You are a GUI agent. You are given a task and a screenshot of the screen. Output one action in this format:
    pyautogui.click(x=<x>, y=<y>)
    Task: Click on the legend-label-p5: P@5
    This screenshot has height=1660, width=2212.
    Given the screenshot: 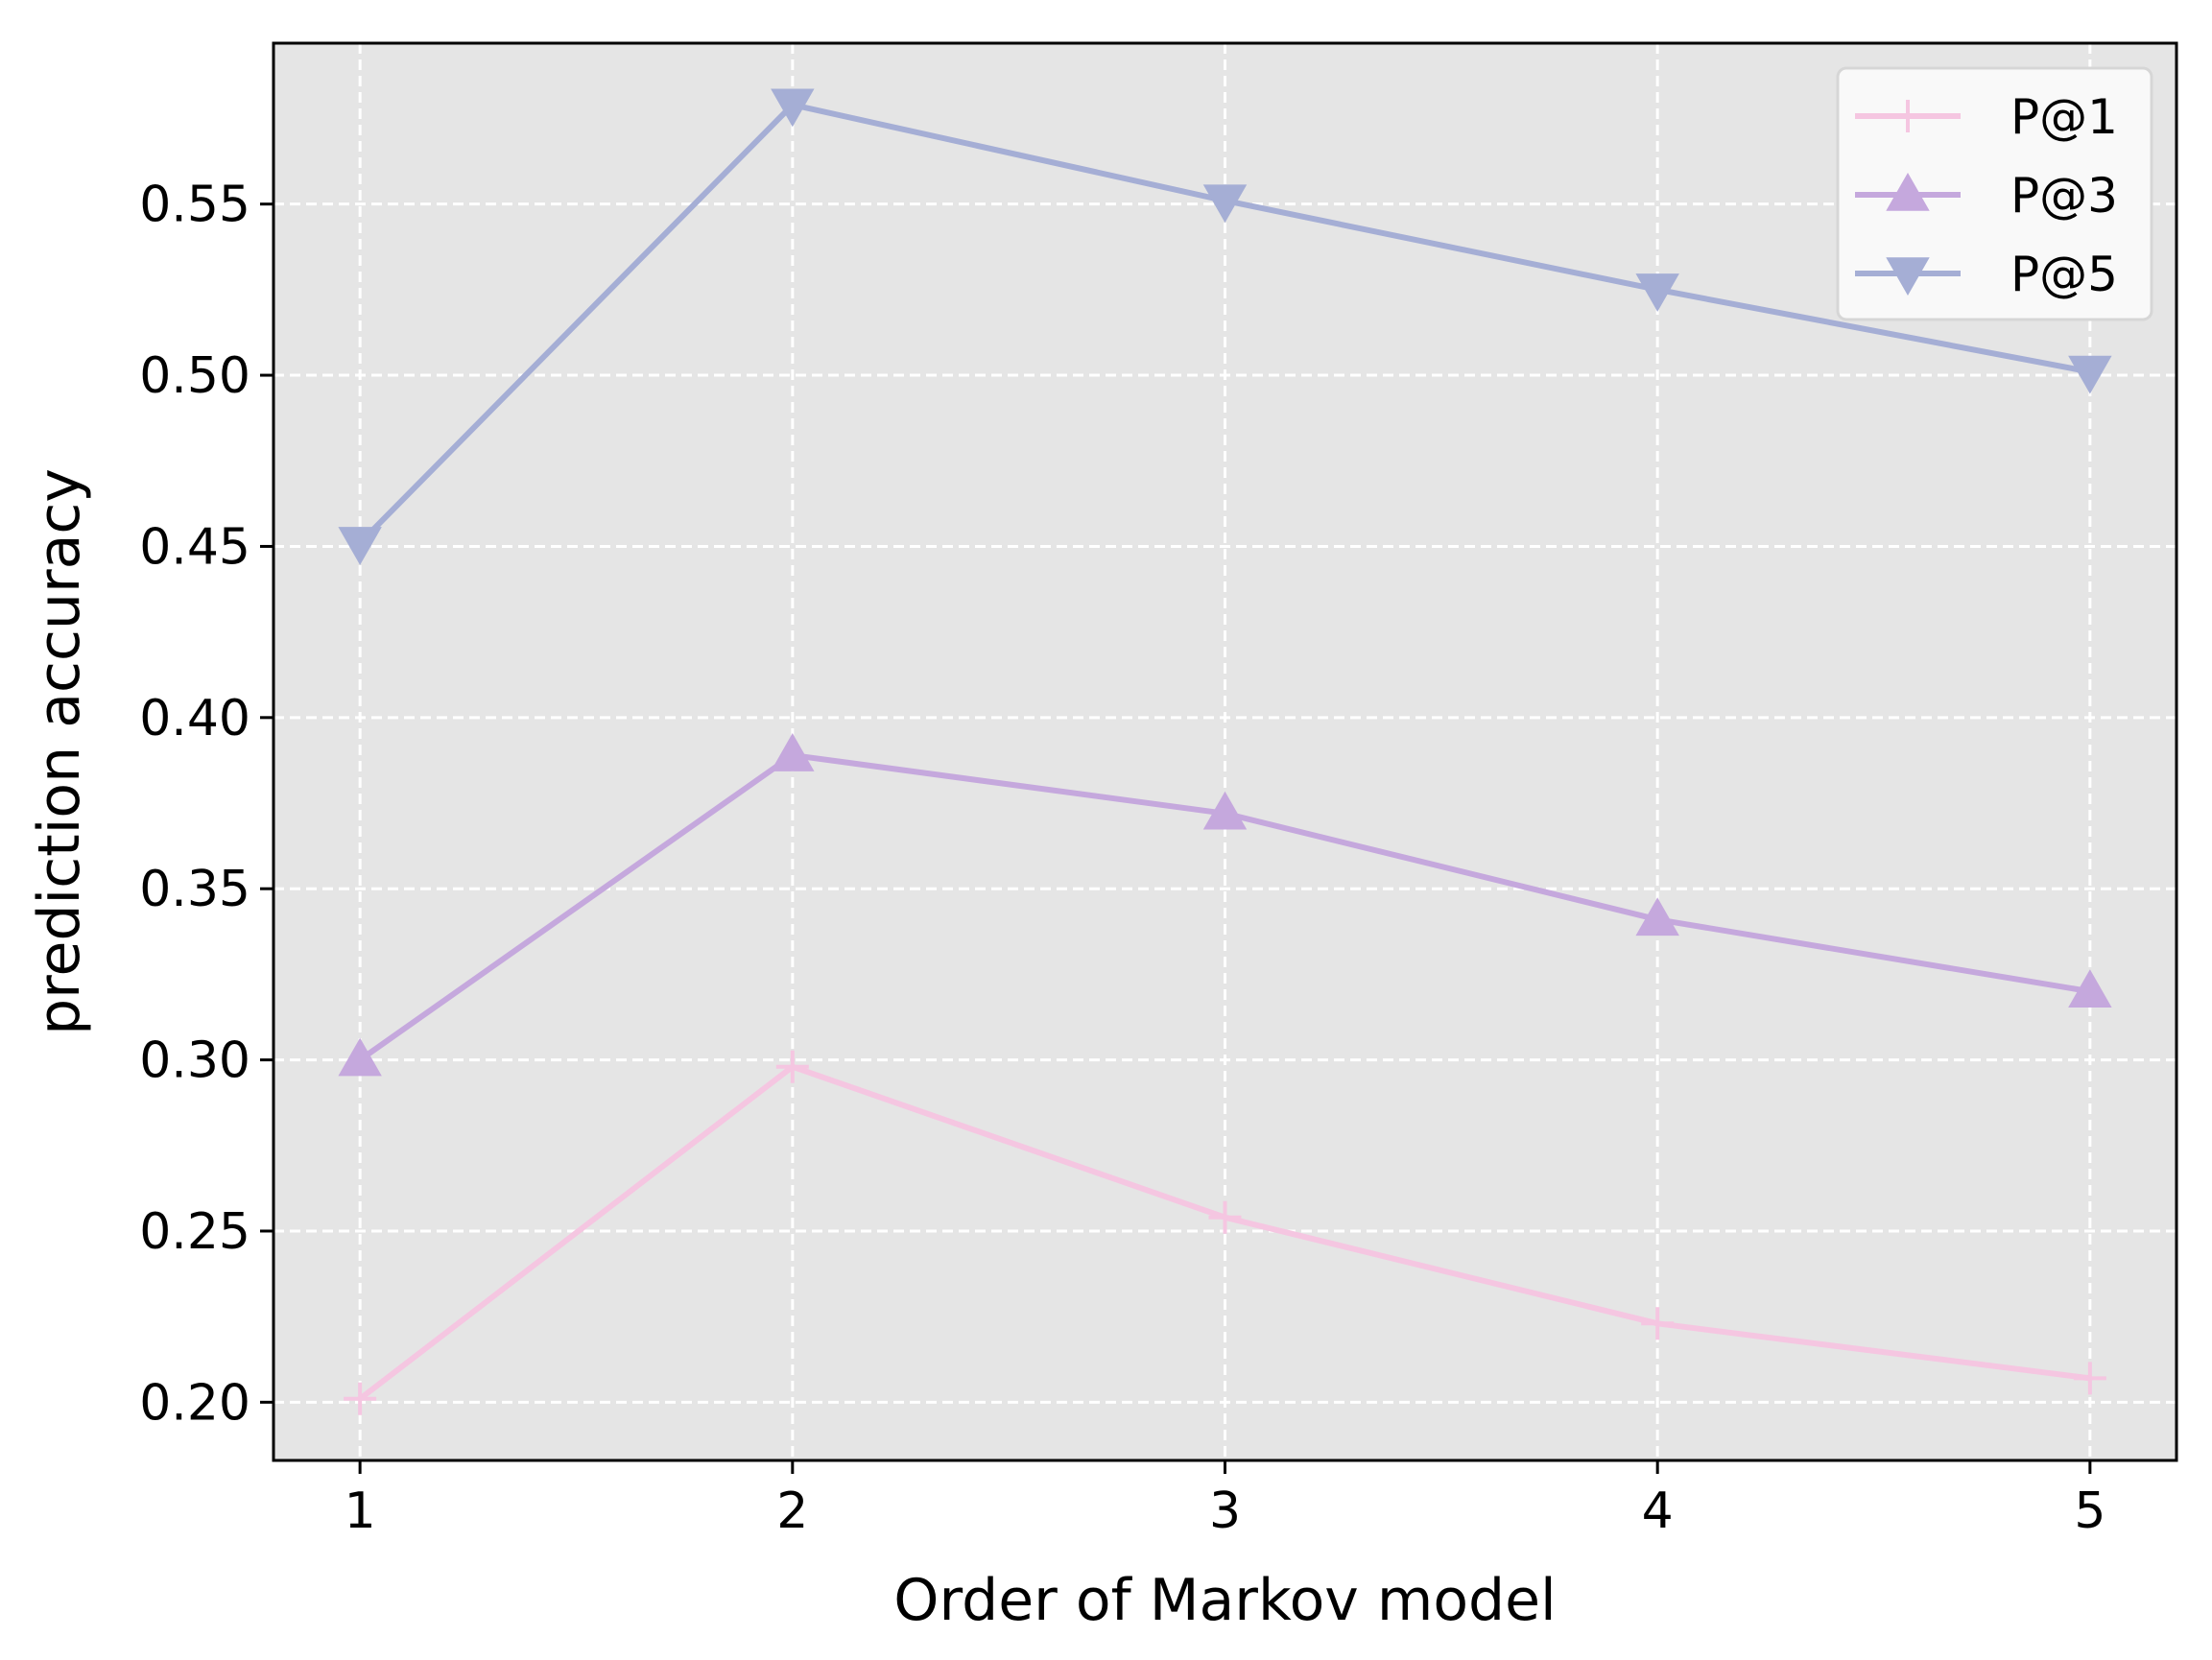 What is the action you would take?
    pyautogui.click(x=2064, y=274)
    